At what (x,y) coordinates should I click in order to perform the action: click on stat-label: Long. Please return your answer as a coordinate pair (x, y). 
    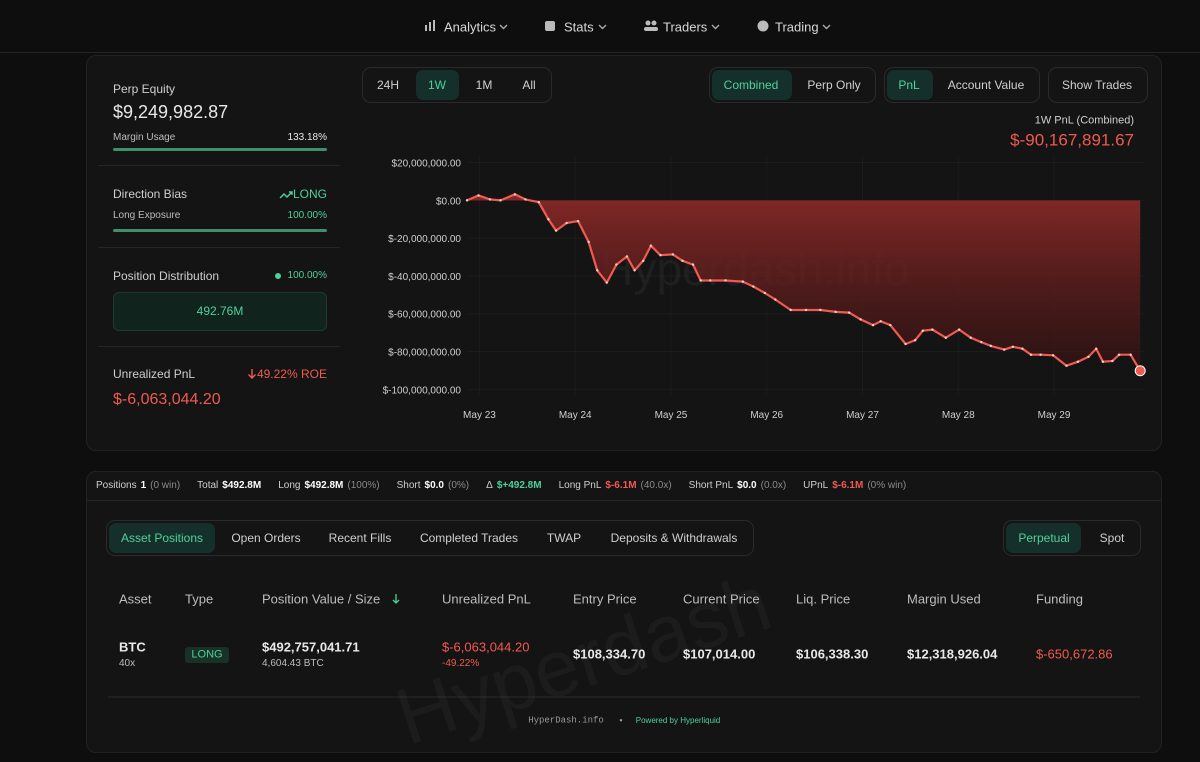
    Looking at the image, I should click on (289, 485).